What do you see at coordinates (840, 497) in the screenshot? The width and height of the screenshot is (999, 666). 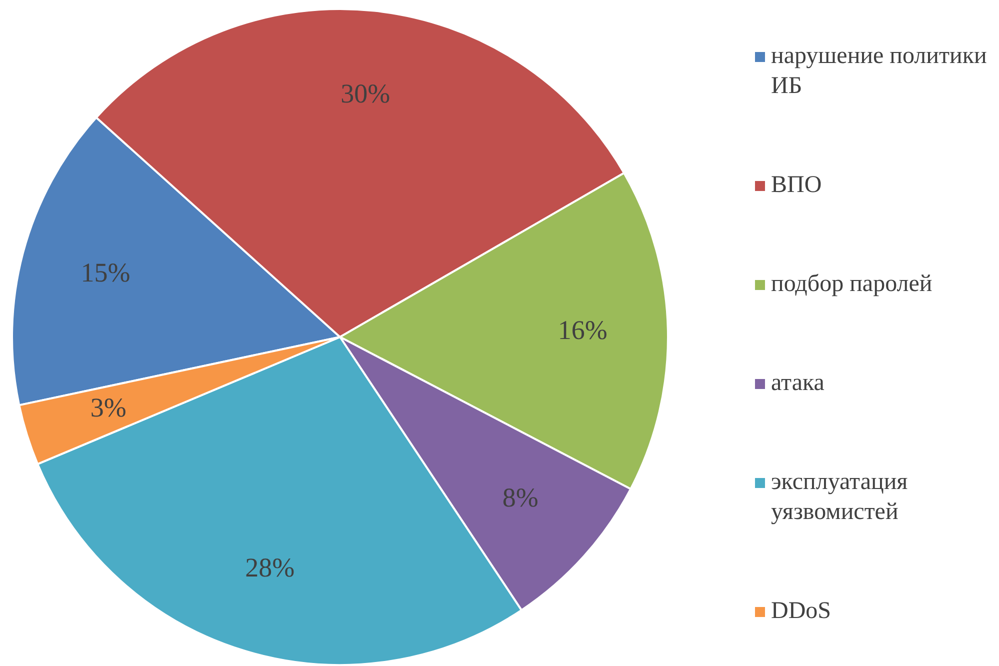 I see `legend-label: эксплуатация уязвомистей` at bounding box center [840, 497].